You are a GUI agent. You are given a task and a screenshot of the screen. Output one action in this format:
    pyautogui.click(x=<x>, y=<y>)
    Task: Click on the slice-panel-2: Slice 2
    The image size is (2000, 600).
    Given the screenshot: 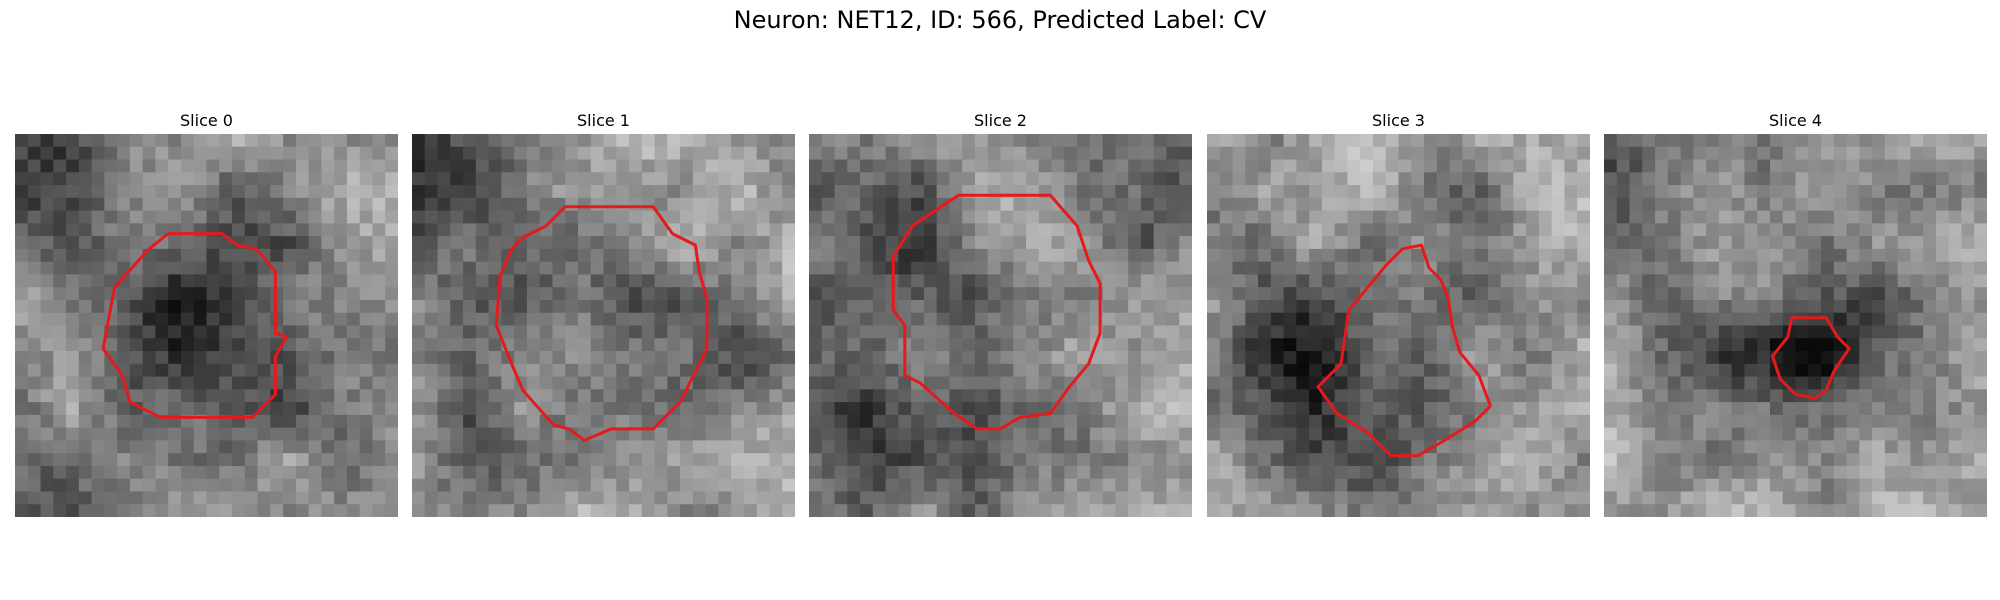 What is the action you would take?
    pyautogui.click(x=1000, y=312)
    